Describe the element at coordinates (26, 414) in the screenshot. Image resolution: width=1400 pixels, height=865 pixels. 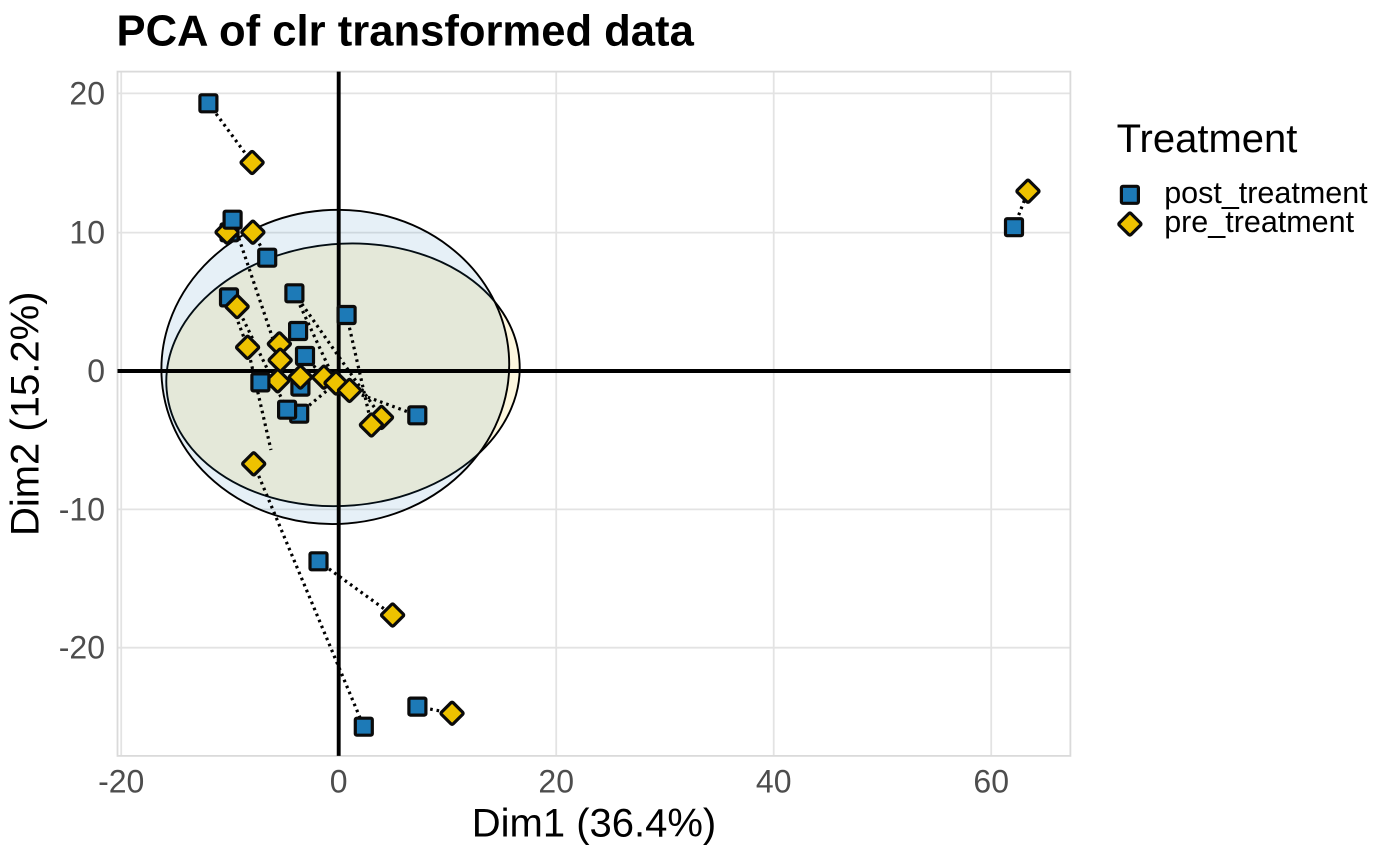
I see `svg-text: Dim2 (15.2%)` at that location.